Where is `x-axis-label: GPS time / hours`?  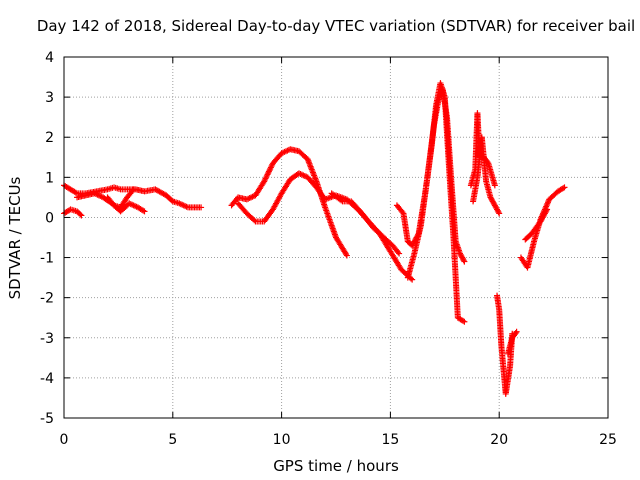 x-axis-label: GPS time / hours is located at coordinates (336, 466).